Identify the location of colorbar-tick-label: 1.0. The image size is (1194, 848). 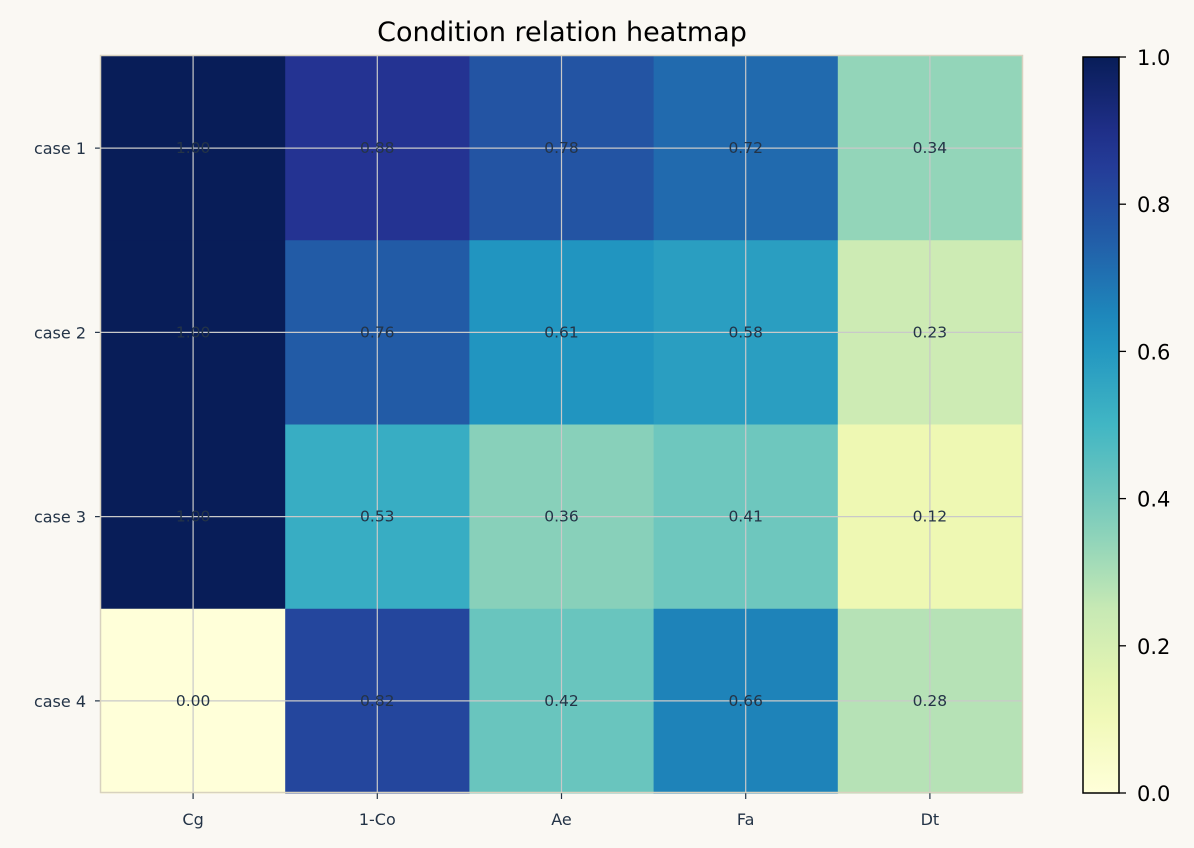
(1153, 58).